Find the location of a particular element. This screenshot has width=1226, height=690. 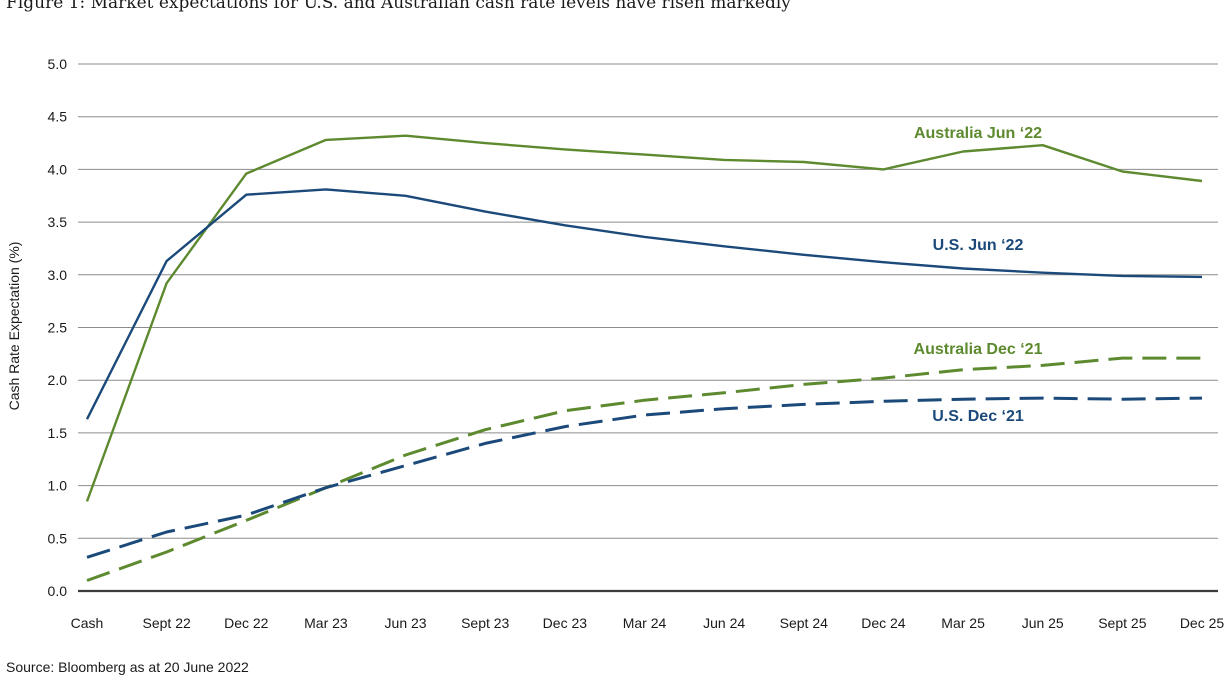

y-tick-label: 1.0 is located at coordinates (58, 486).